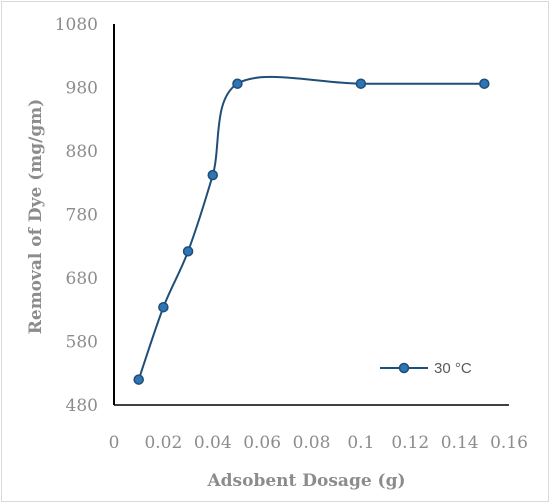 The image size is (550, 503). What do you see at coordinates (36, 217) in the screenshot?
I see `y-axis-title: Removal of Dye (mg/gm)` at bounding box center [36, 217].